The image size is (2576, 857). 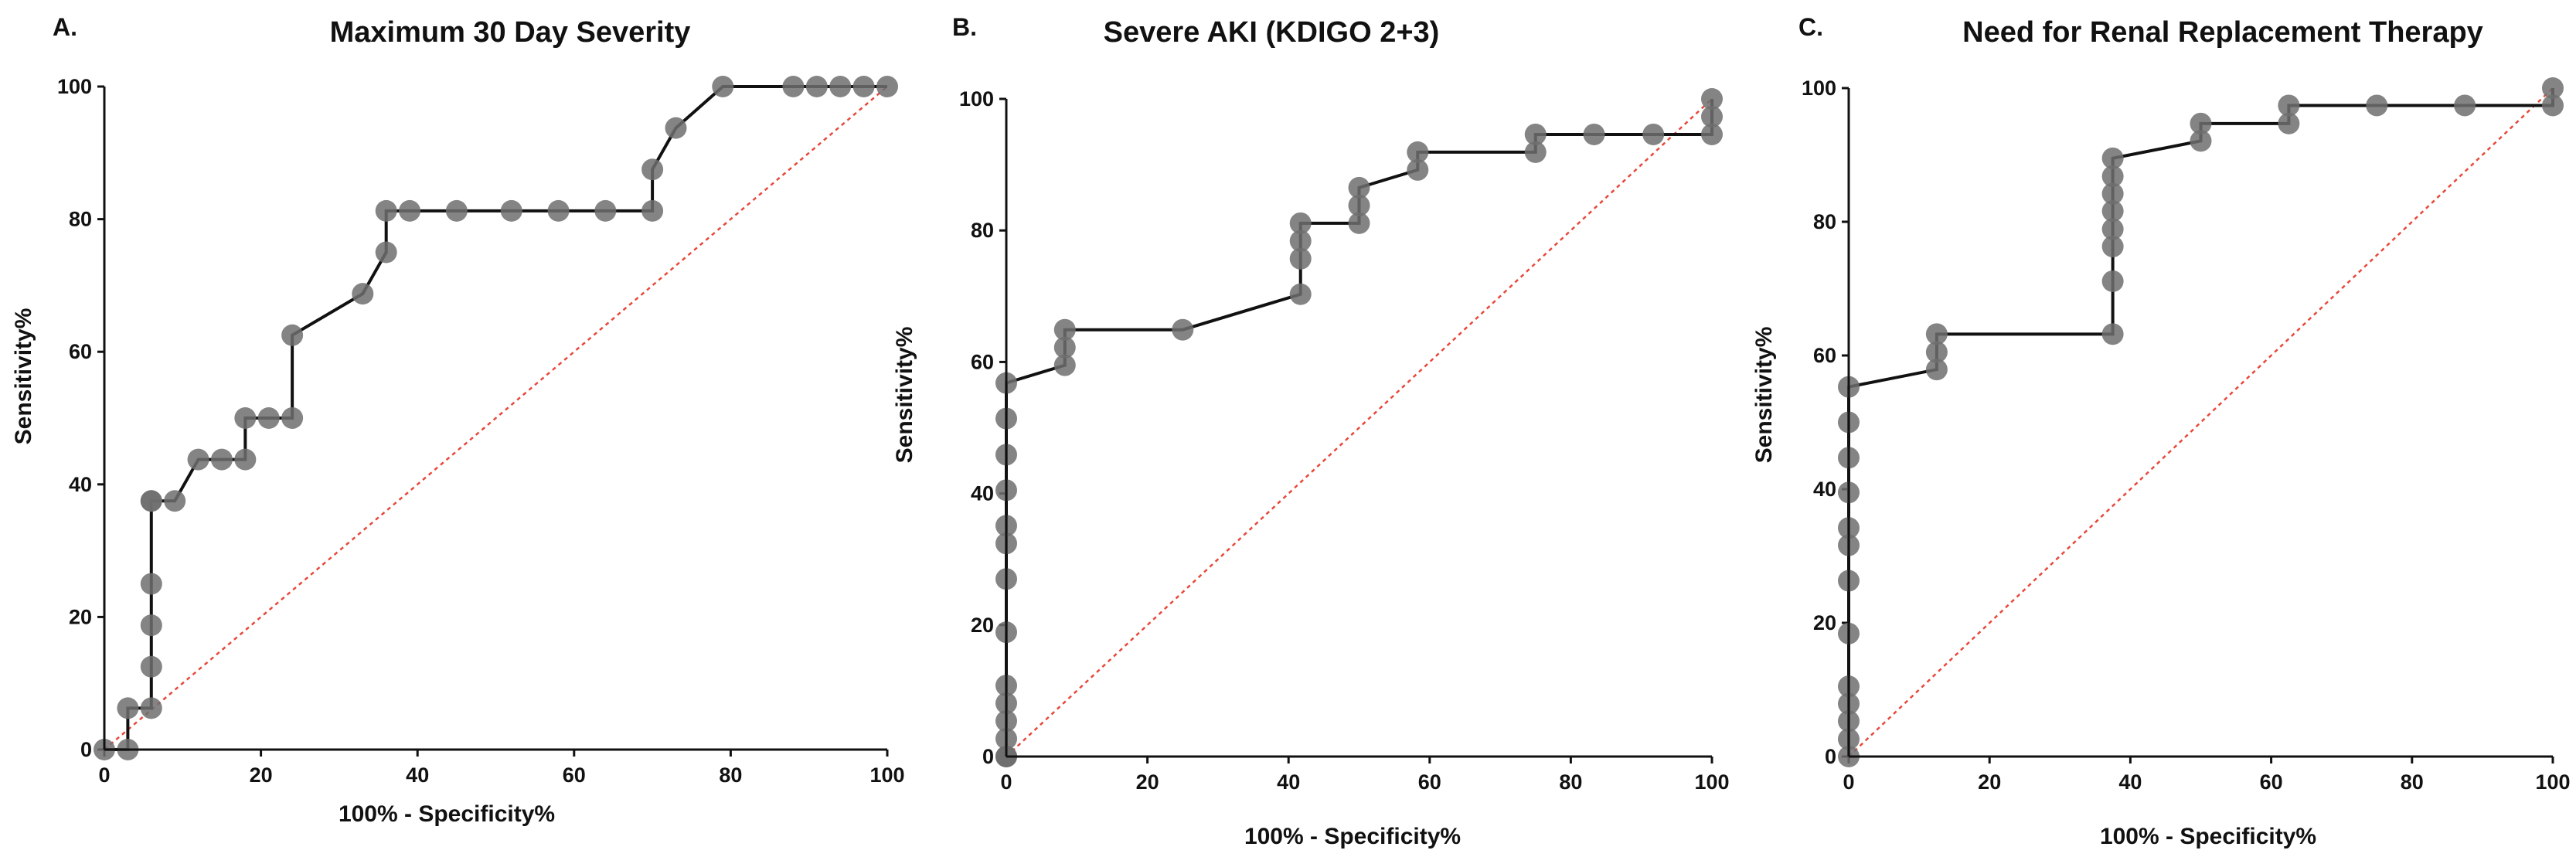 I want to click on panel-a-letter: A., so click(x=65, y=27).